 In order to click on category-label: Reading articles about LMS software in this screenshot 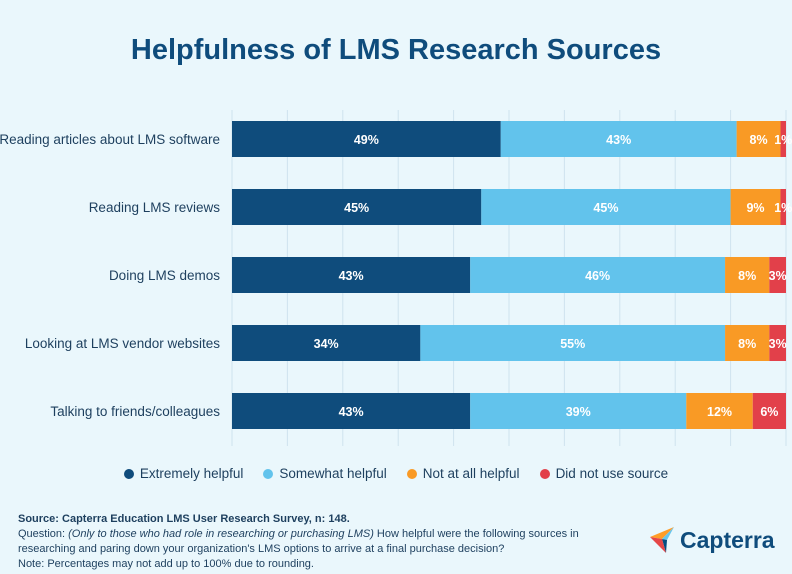, I will do `click(110, 139)`.